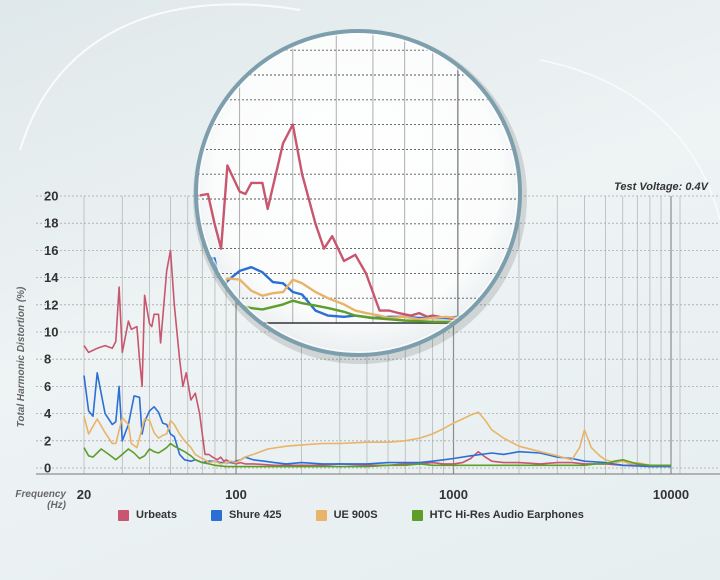  Describe the element at coordinates (51, 277) in the screenshot. I see `y-tick-label: 14` at that location.